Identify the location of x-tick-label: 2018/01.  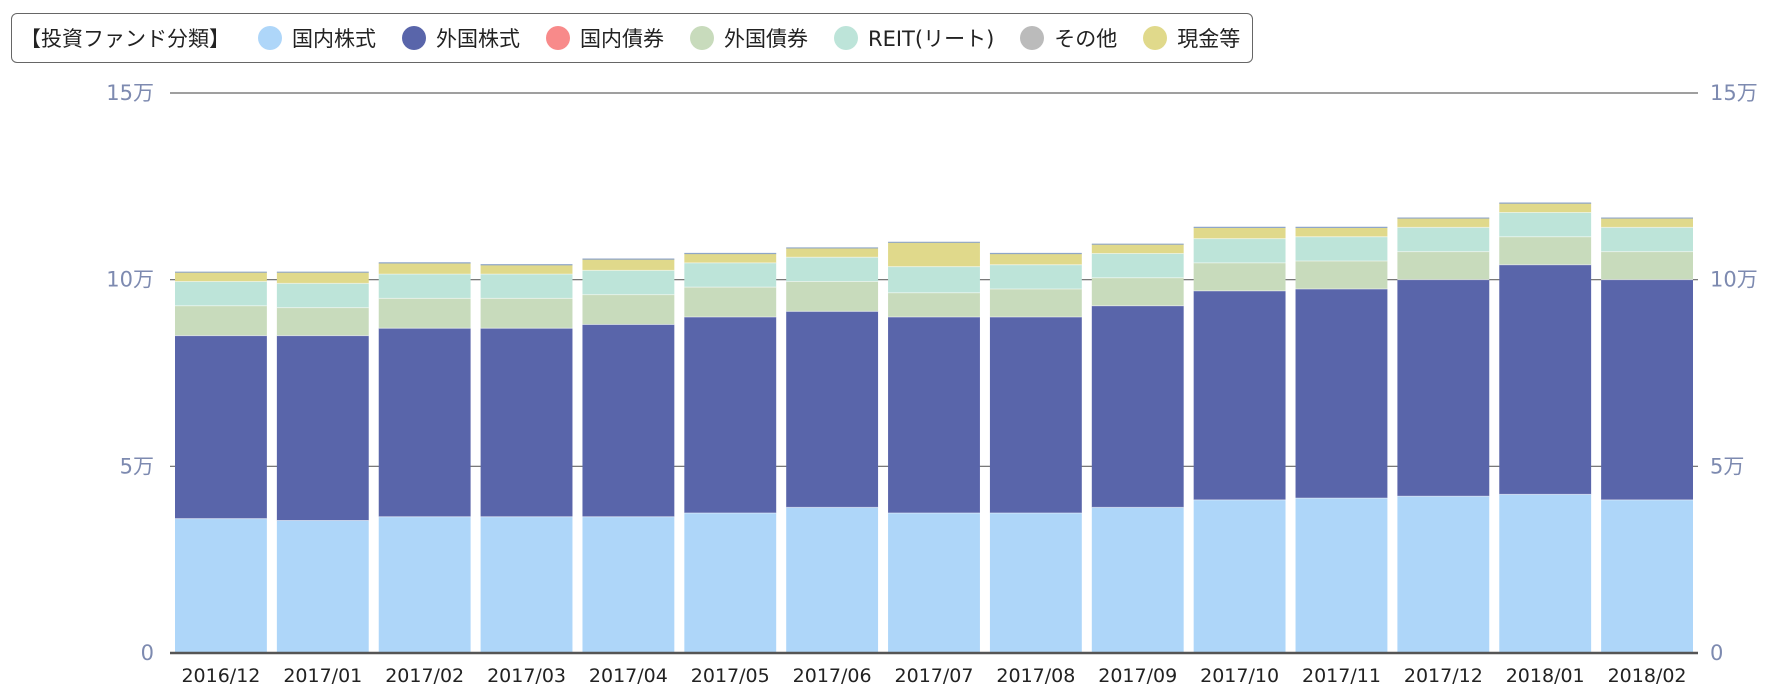
(1545, 676).